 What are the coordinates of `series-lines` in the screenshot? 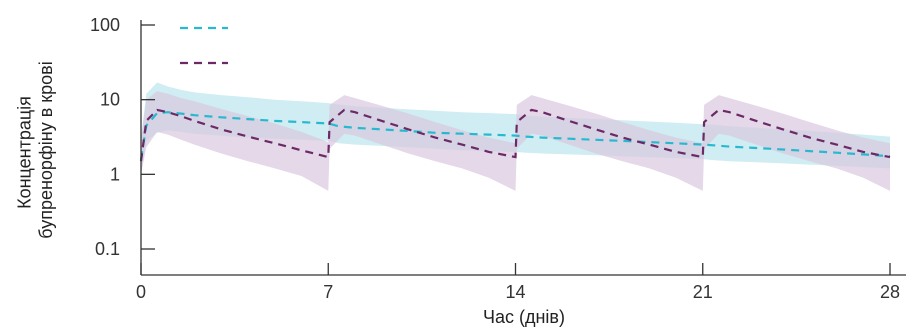 It's located at (515, 135).